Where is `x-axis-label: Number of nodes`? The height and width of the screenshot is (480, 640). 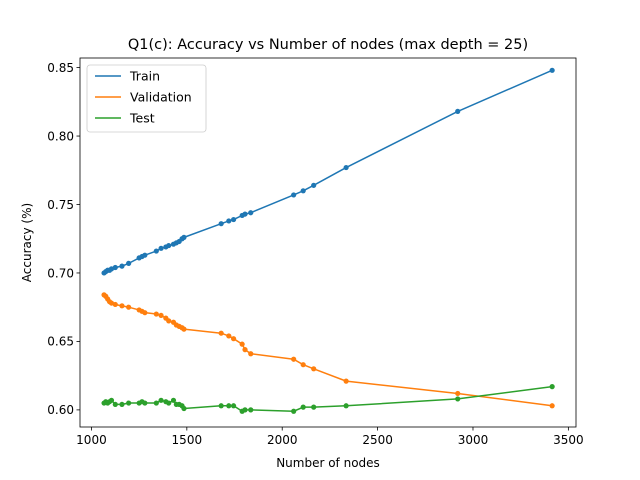
x-axis-label: Number of nodes is located at coordinates (328, 463).